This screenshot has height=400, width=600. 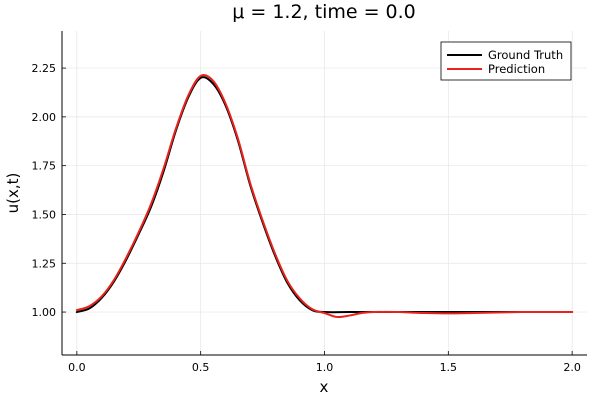 What do you see at coordinates (201, 367) in the screenshot?
I see `x-tick-label: 0.5` at bounding box center [201, 367].